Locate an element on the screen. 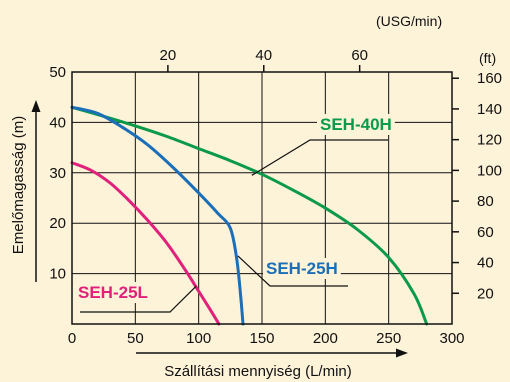 The height and width of the screenshot is (382, 510). series-label-seh-40h: SEH-40H is located at coordinates (356, 124).